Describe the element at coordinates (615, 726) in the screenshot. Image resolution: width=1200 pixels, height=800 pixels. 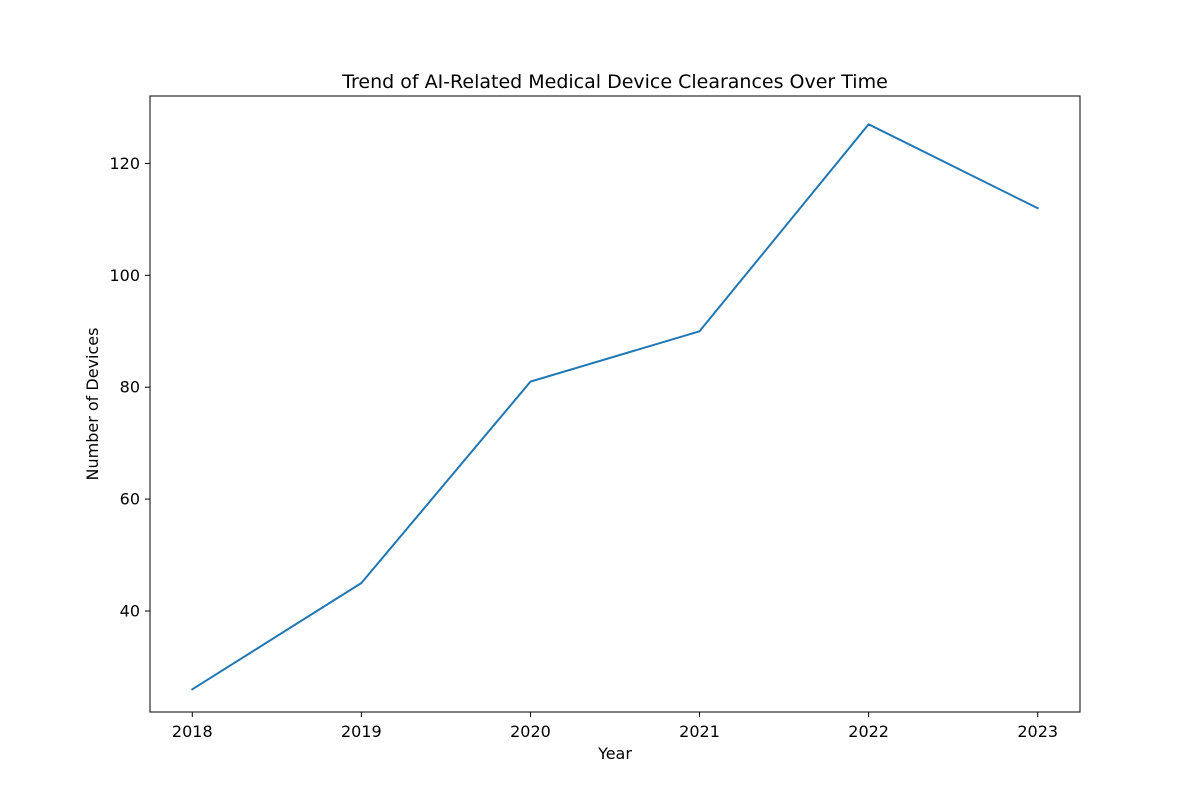
I see `x-axis: 2018 2019 2020 2021 2022 2023` at that location.